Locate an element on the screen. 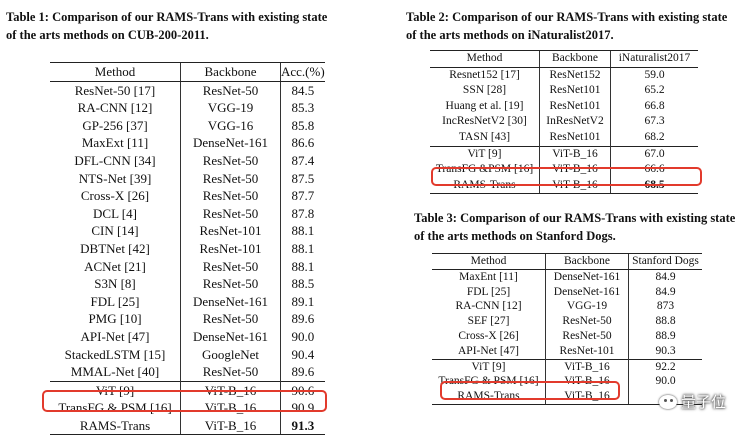 Image resolution: width=736 pixels, height=435 pixels. method-cell: RA-CNN [12] is located at coordinates (115, 108).